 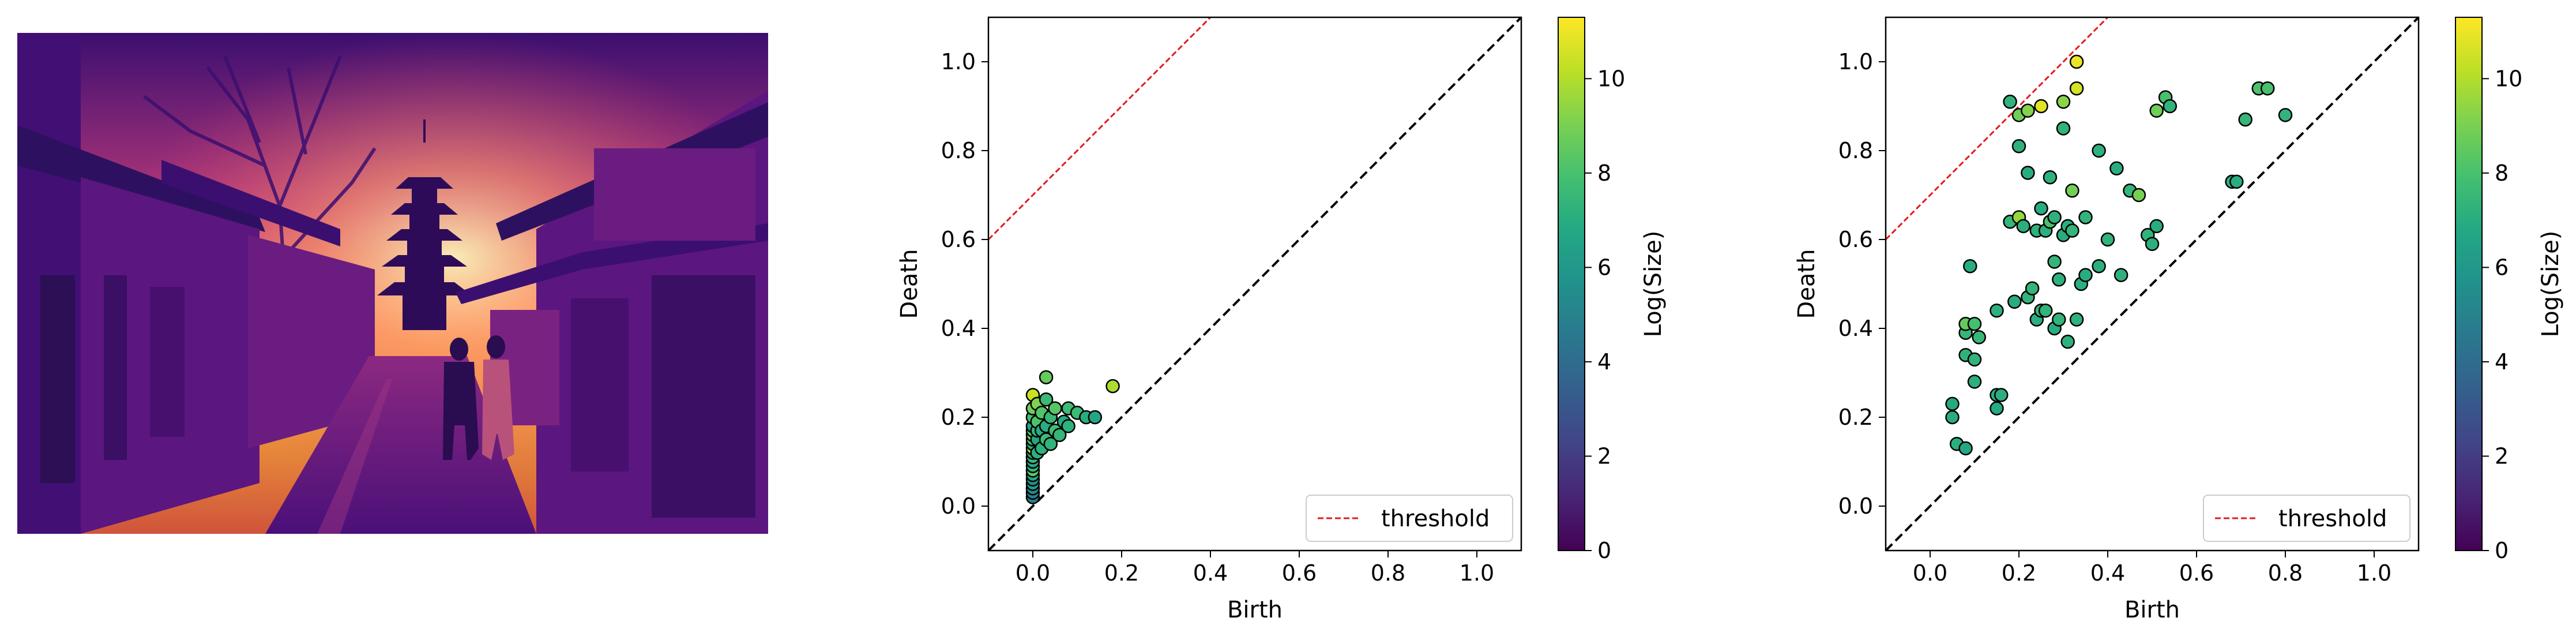 What do you see at coordinates (2285, 573) in the screenshot?
I see `x-tick-label: 0.8` at bounding box center [2285, 573].